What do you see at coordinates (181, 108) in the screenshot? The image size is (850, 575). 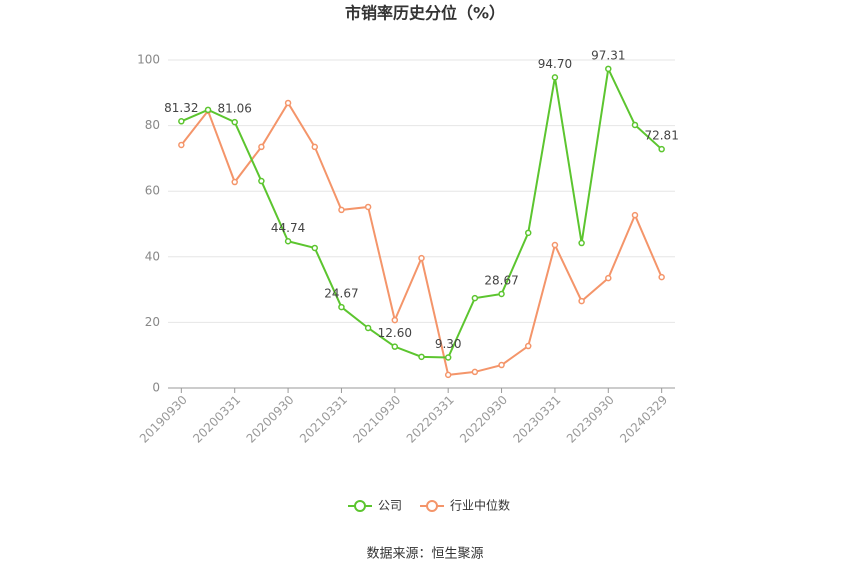 I see `data-label: 81.32` at bounding box center [181, 108].